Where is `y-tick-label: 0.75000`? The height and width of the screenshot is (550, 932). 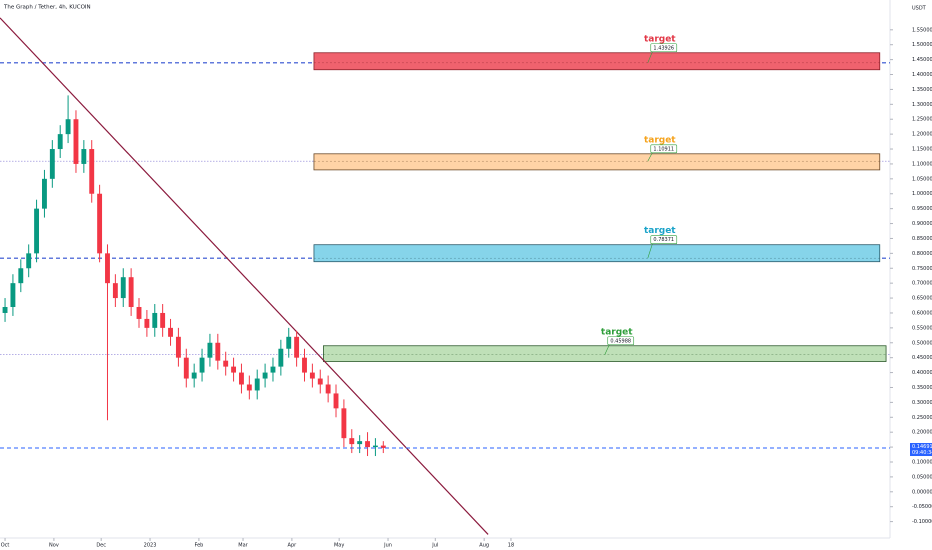 y-tick-label: 0.75000 is located at coordinates (922, 269).